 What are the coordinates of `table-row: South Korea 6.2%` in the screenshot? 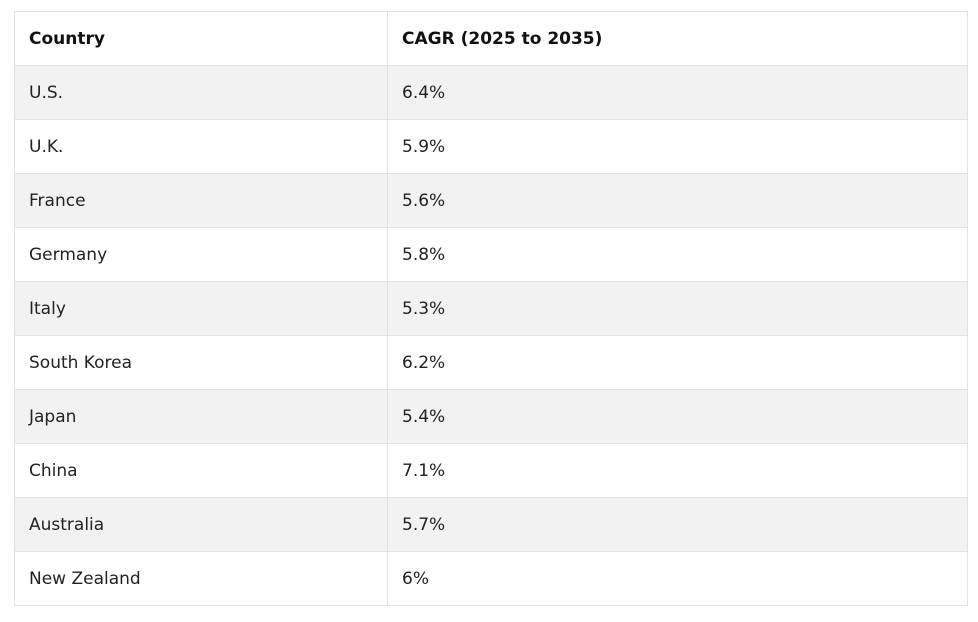 It's located at (491, 362).